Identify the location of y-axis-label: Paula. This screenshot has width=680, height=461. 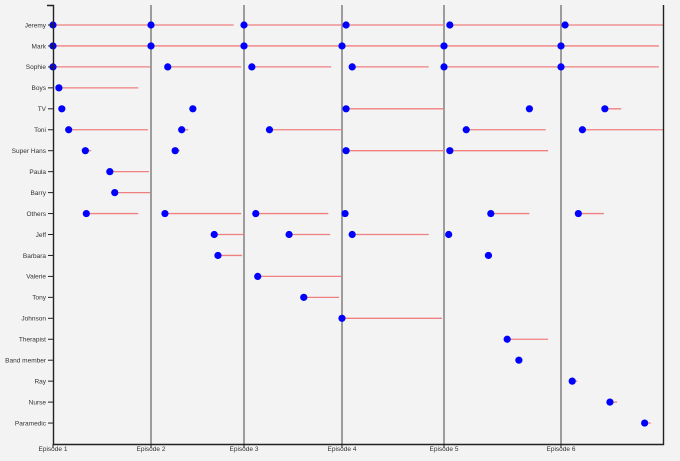
(37, 172).